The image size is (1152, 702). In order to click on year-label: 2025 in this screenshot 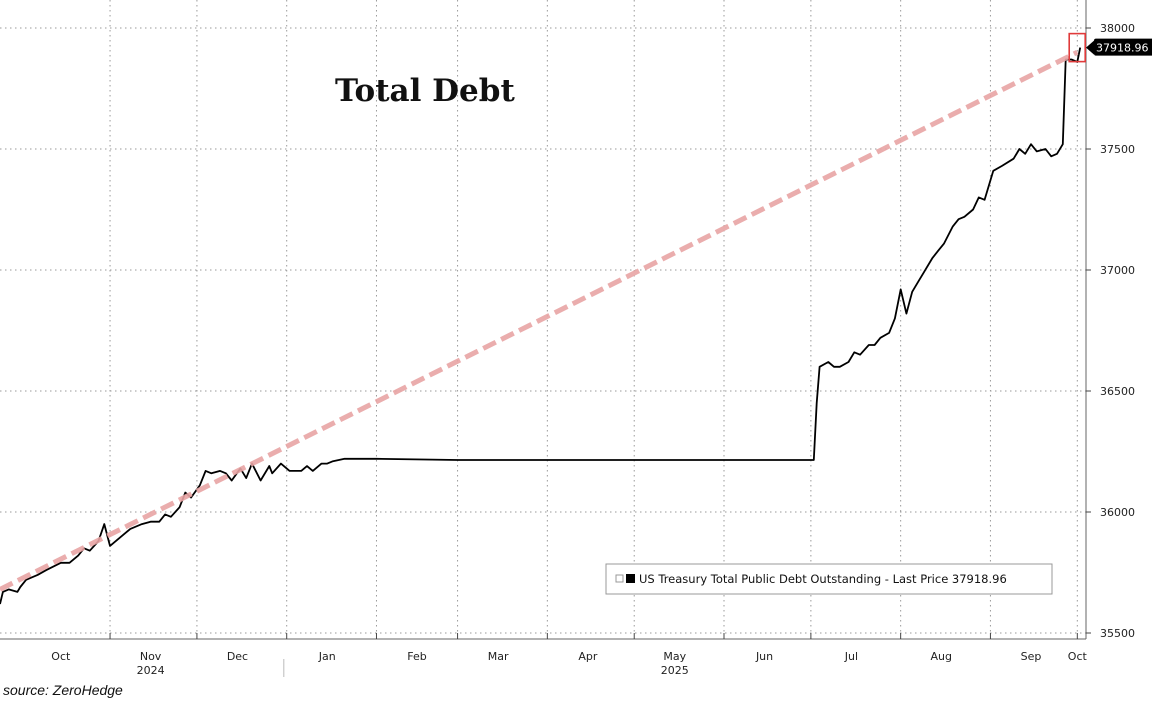, I will do `click(675, 670)`.